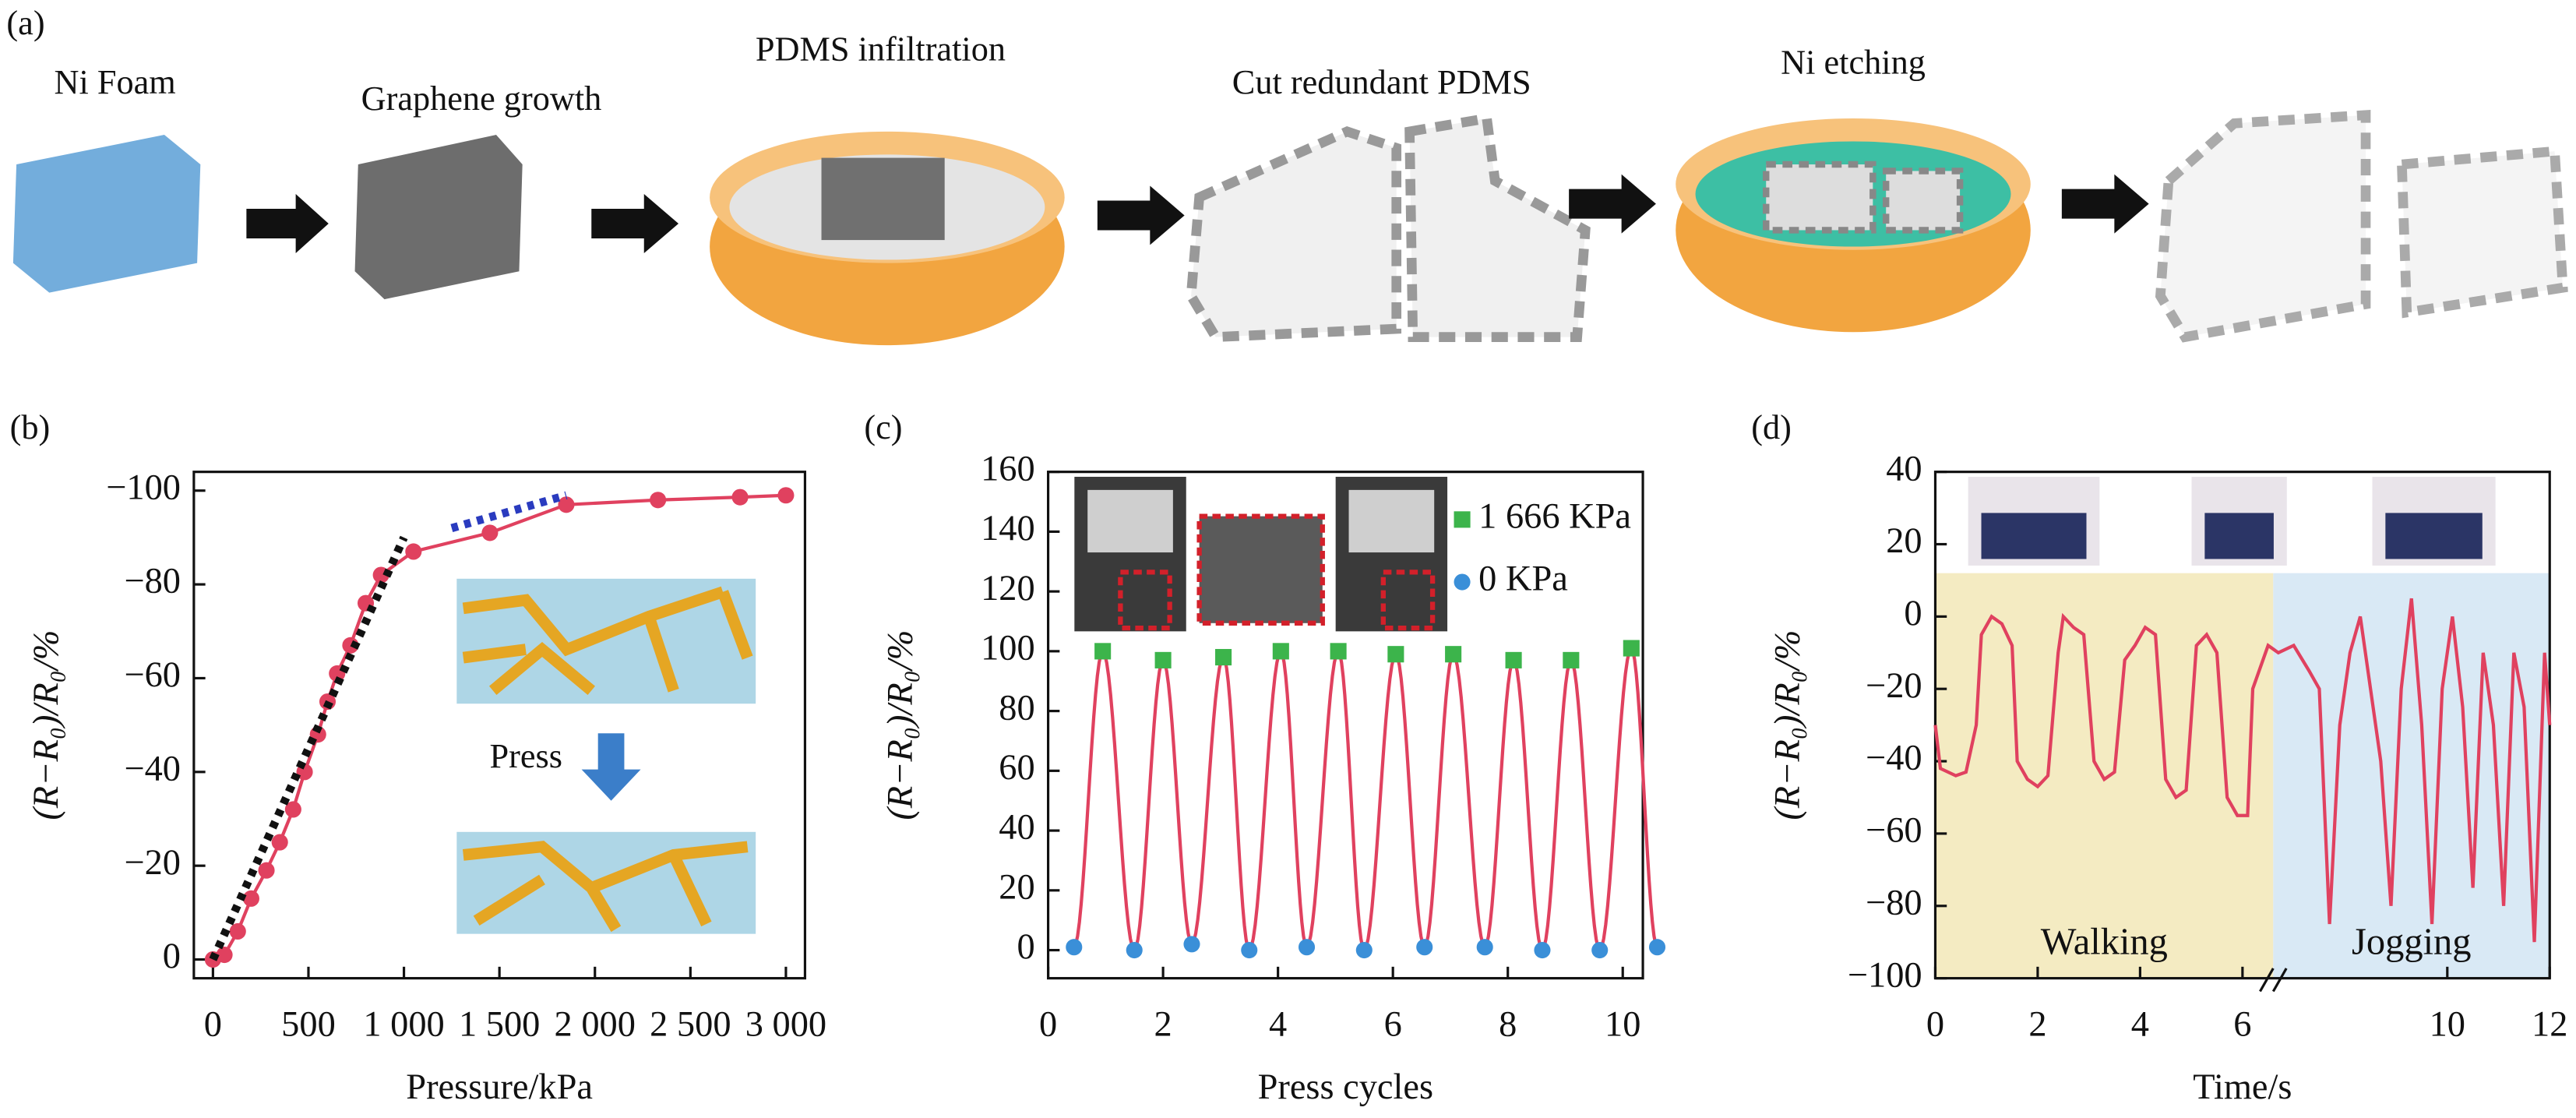  I want to click on x-tick-label: 8, so click(1508, 1025).